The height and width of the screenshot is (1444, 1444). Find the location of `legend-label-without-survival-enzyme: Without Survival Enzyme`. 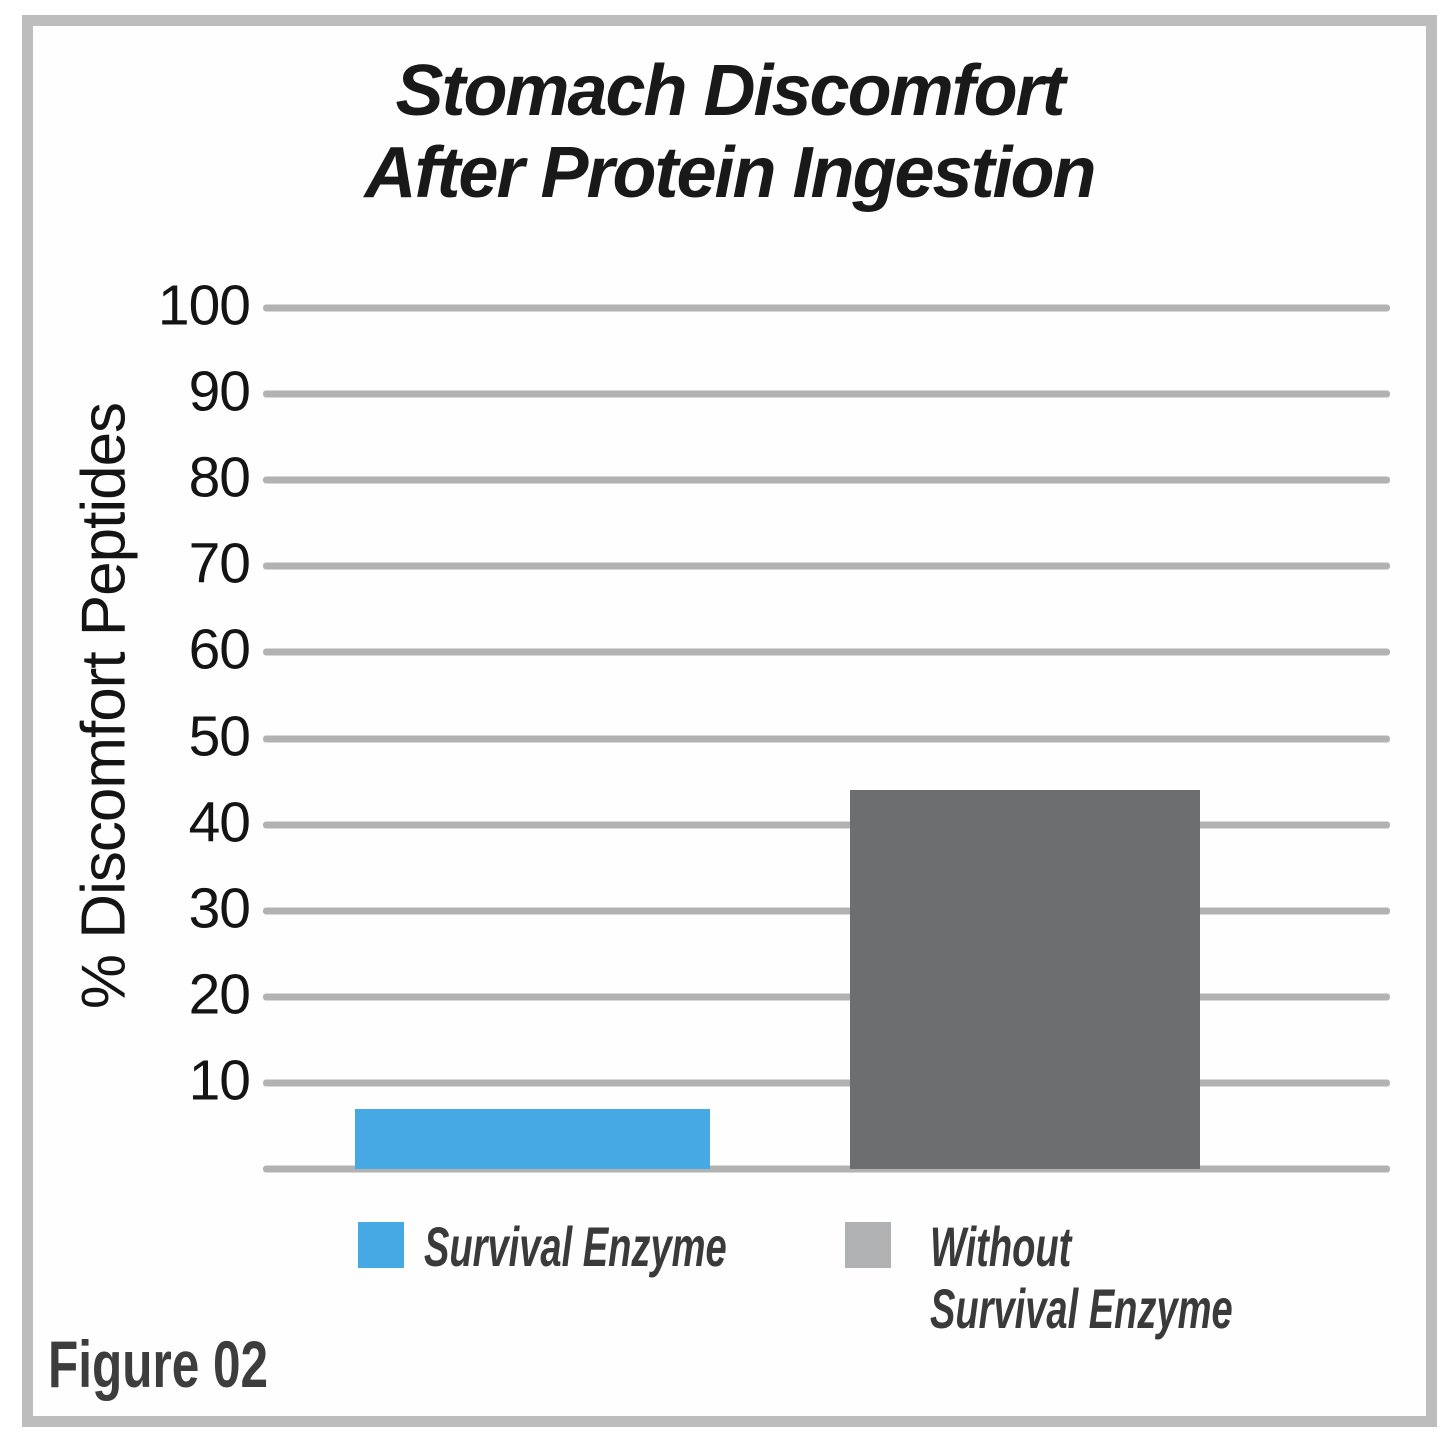

legend-label-without-survival-enzyme: Without Survival Enzyme is located at coordinates (1081, 1277).